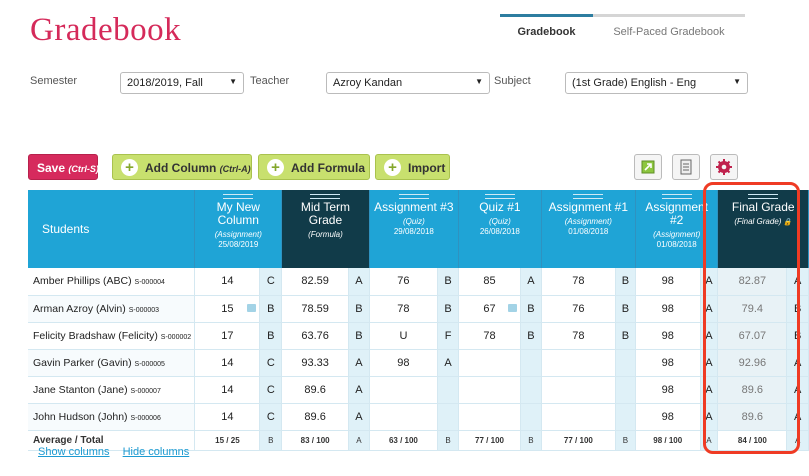  I want to click on student-name-cell: John Hudson (John) S-000006, so click(112, 417).